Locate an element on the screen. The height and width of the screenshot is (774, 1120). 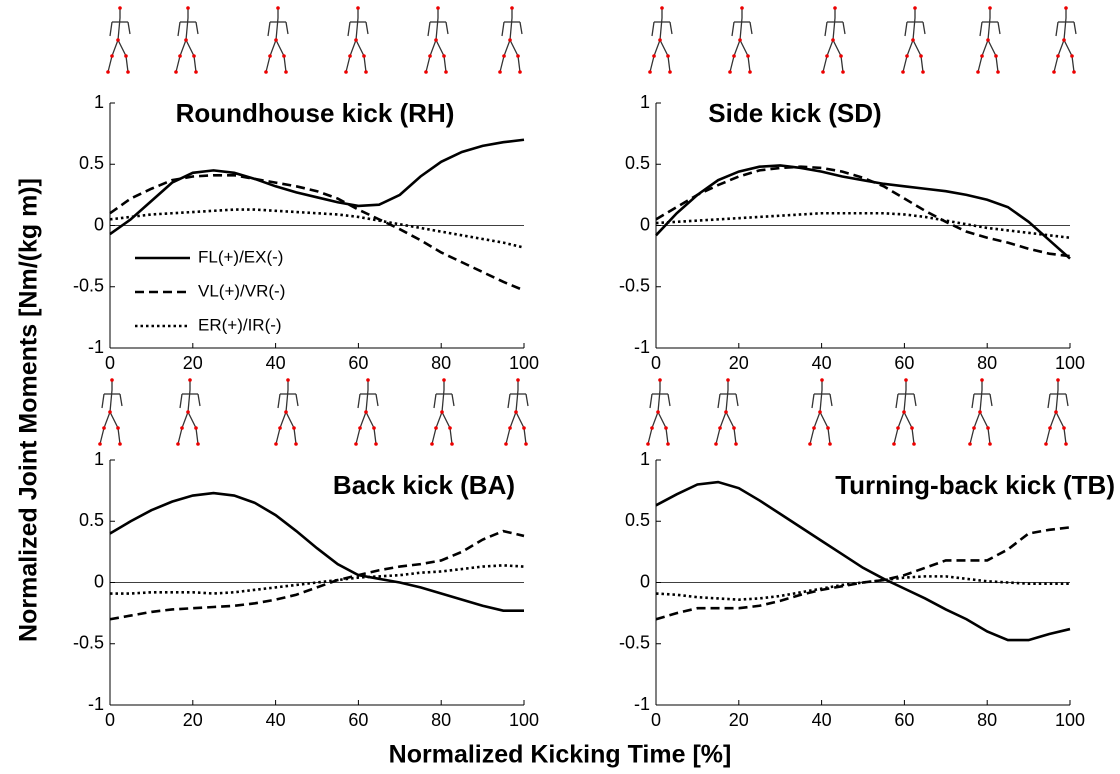
legend-label: VL(+)/VR(-) is located at coordinates (241, 290).